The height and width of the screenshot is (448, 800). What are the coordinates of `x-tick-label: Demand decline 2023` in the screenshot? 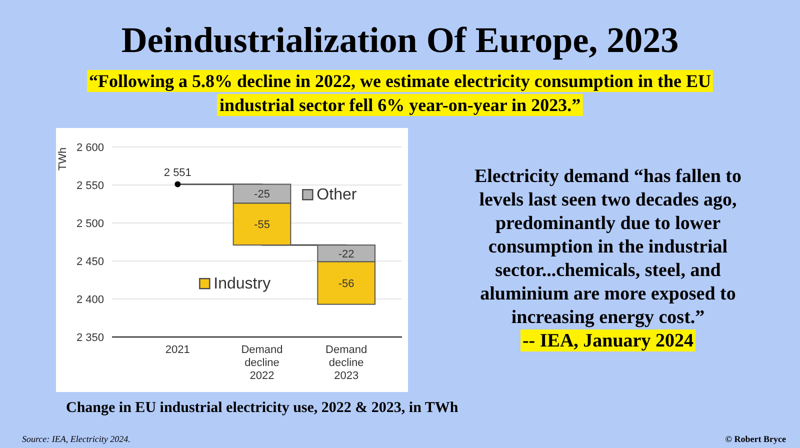 It's located at (347, 363).